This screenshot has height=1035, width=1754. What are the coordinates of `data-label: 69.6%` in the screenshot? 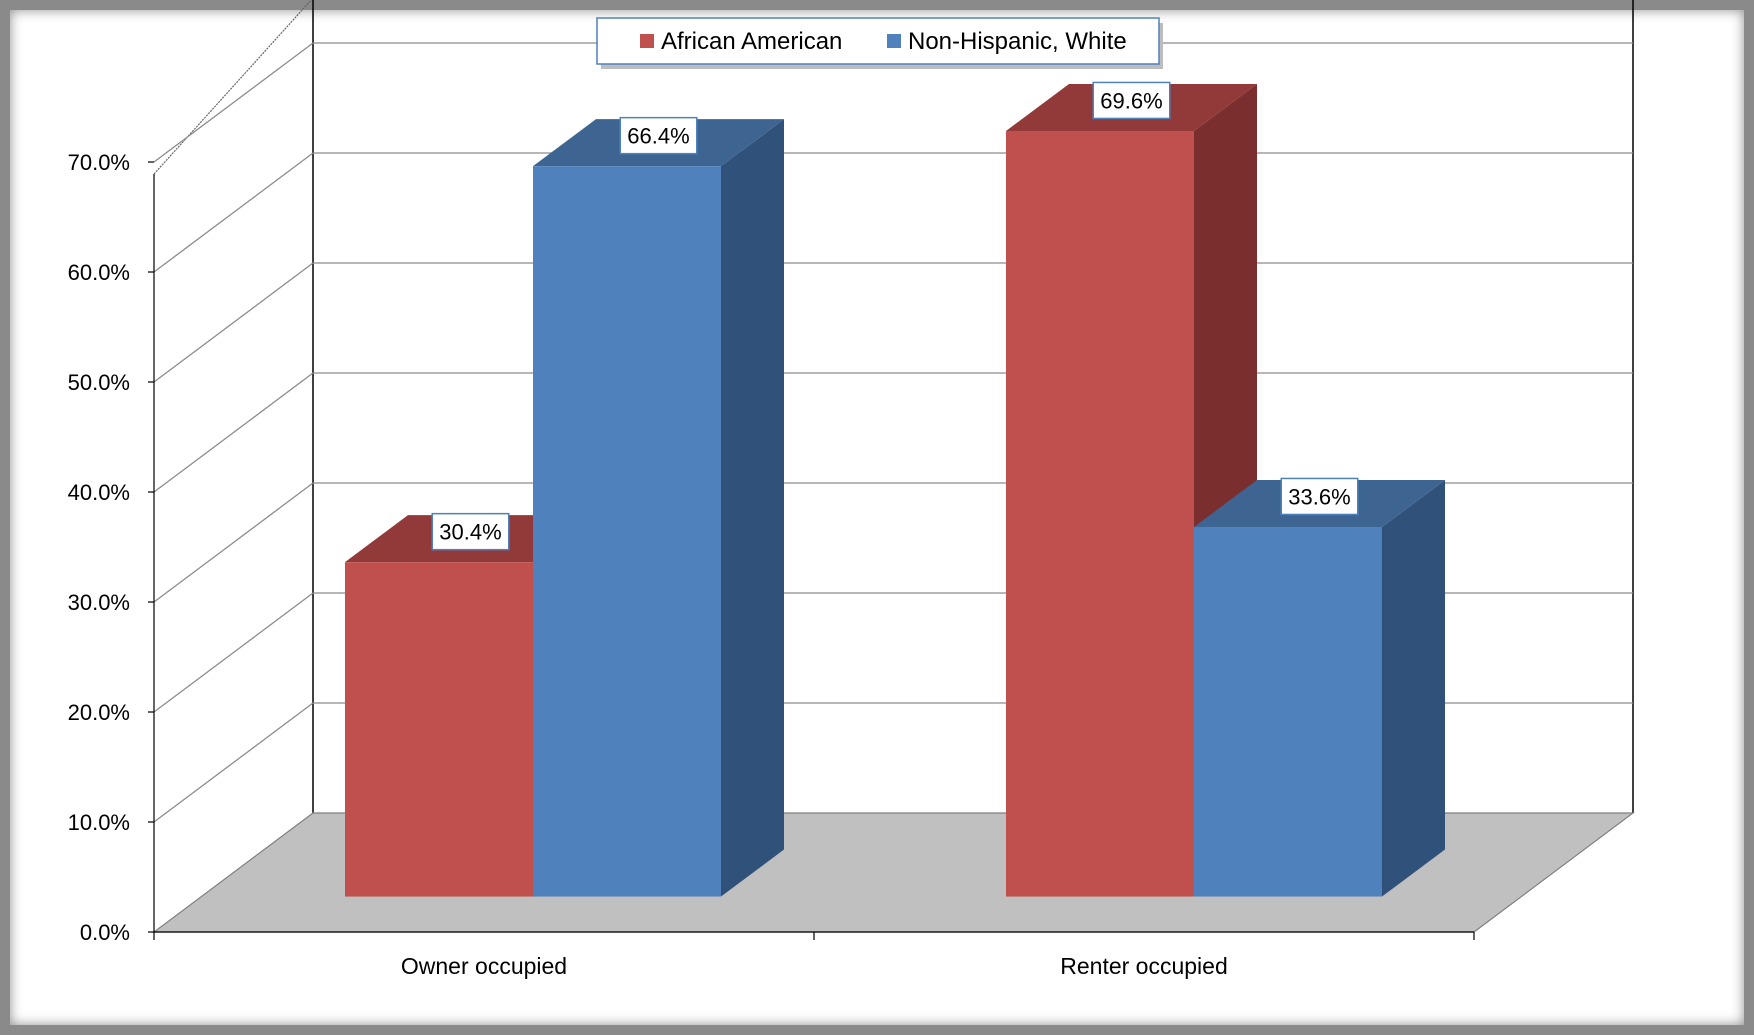 It's located at (1131, 100).